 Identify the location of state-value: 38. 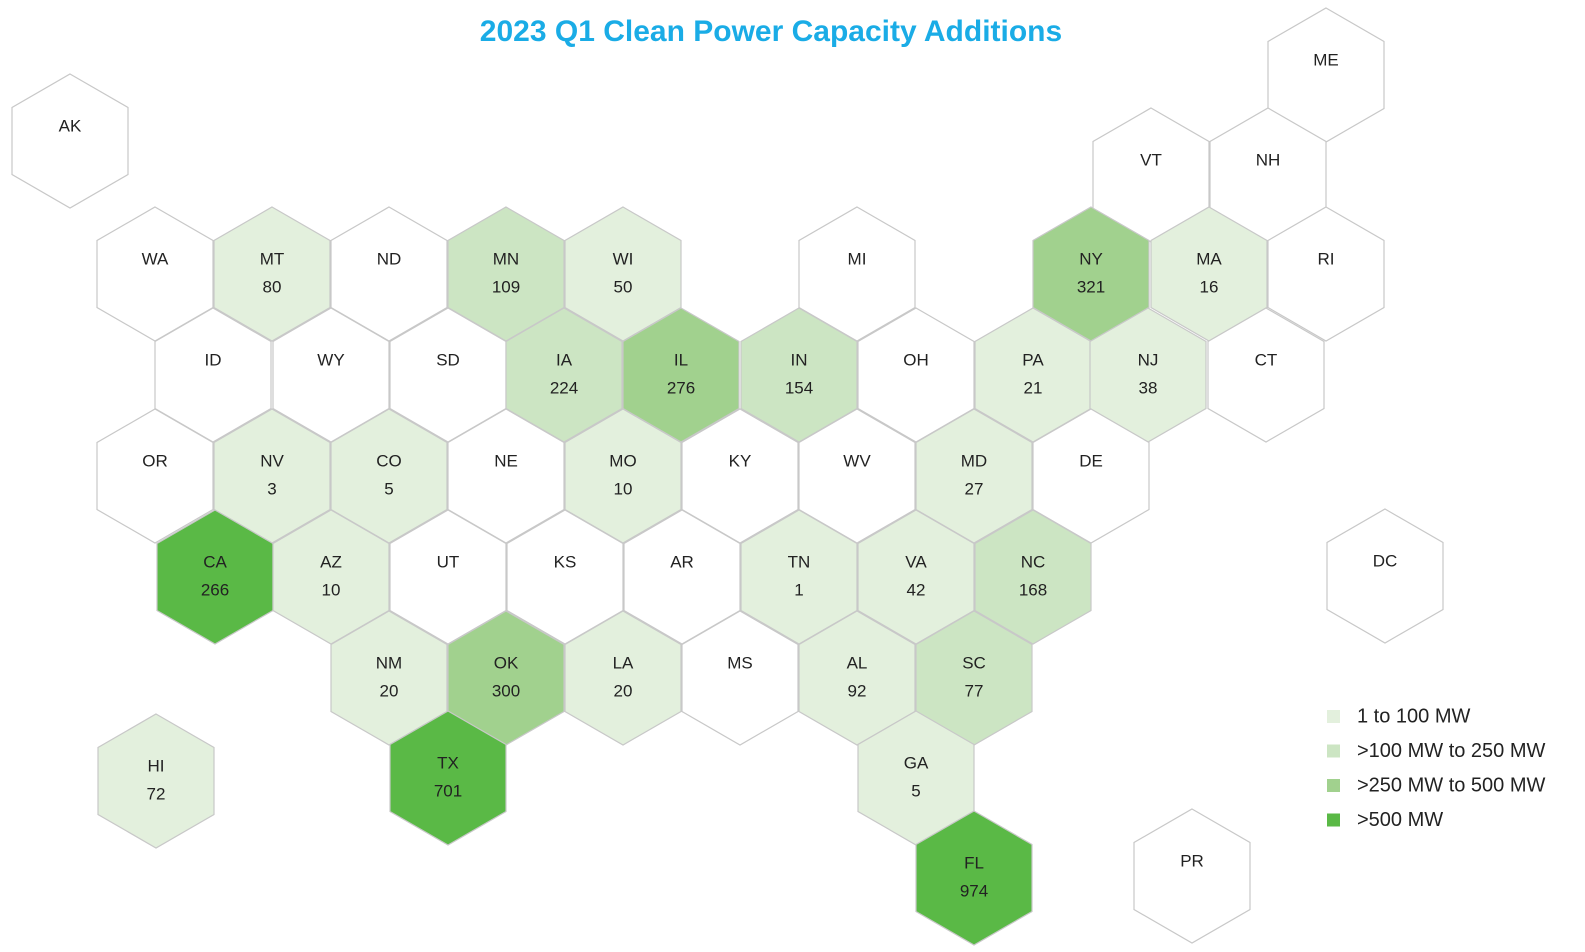
(1148, 387).